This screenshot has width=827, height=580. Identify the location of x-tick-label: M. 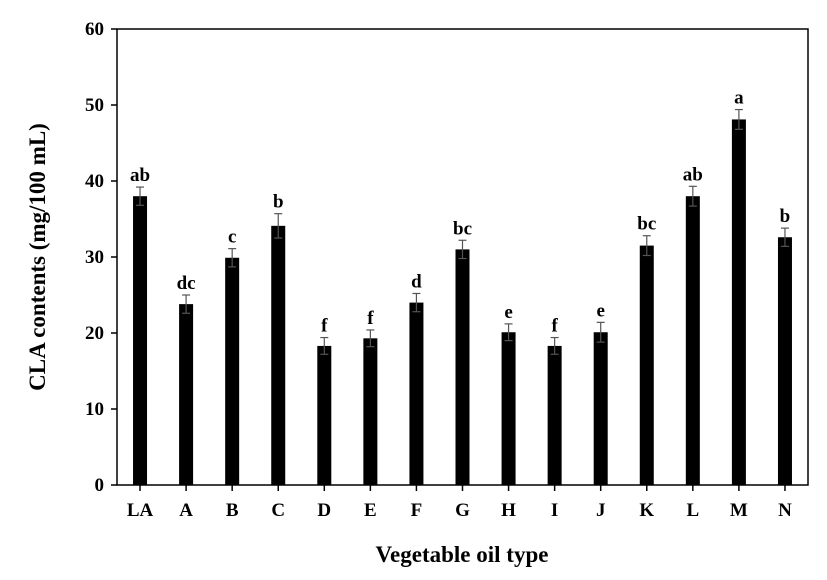
(739, 510).